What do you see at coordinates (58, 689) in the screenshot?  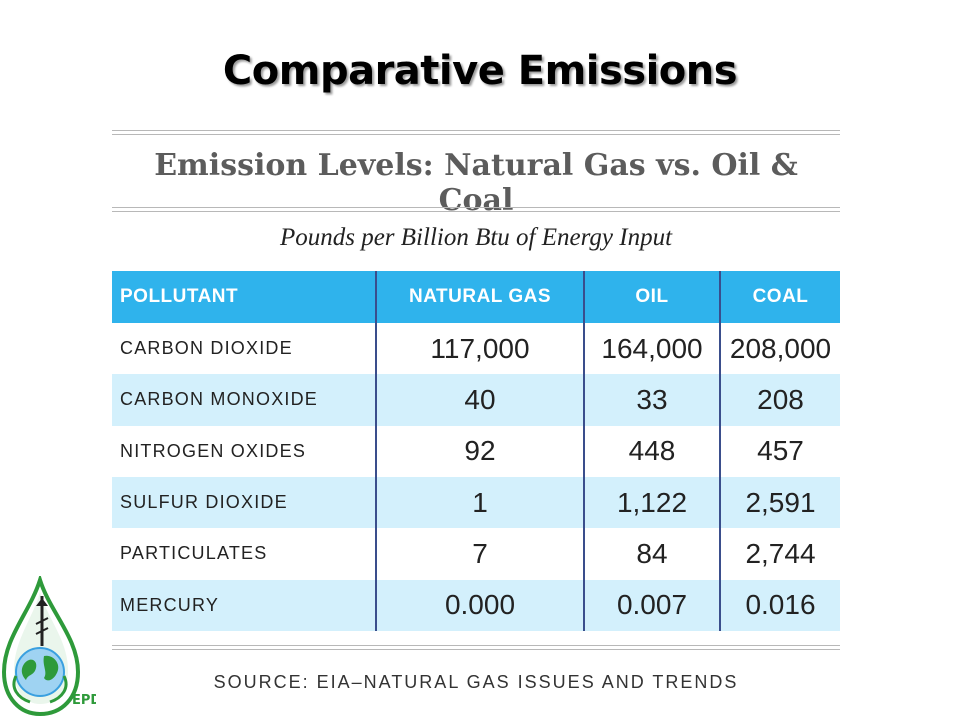 I see `laurel-right-icon` at bounding box center [58, 689].